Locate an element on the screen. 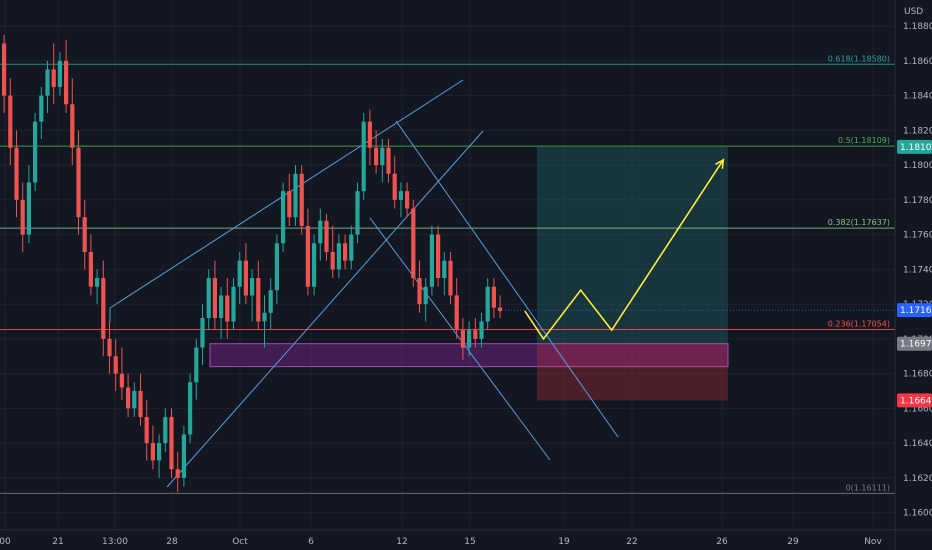 The width and height of the screenshot is (932, 550). price-badges: 1.18105 1.17165 1.16972 1.16646 is located at coordinates (914, 273).